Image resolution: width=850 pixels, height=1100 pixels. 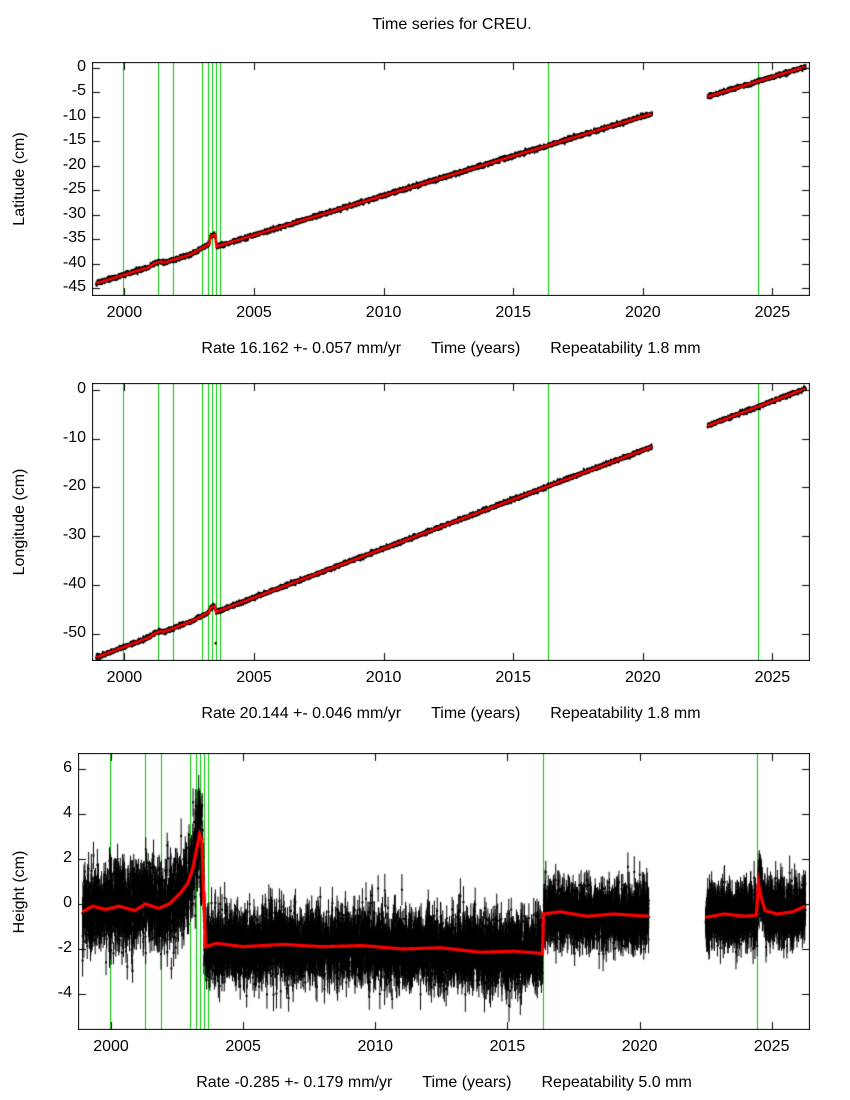 What do you see at coordinates (81, 66) in the screenshot?
I see `latitude-y-tick-label: 0` at bounding box center [81, 66].